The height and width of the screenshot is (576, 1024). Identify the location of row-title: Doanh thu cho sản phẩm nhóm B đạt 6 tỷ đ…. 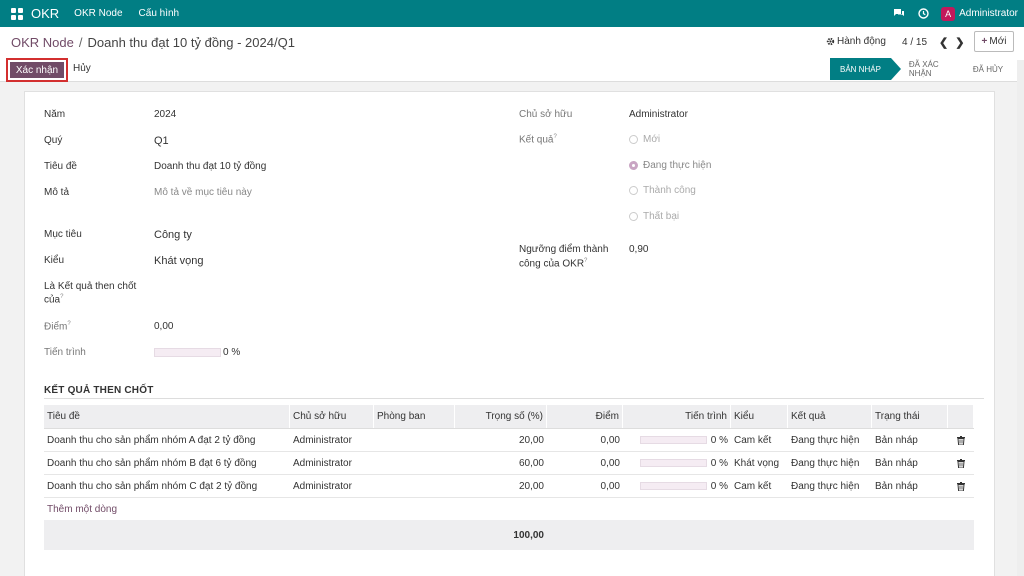
(152, 463).